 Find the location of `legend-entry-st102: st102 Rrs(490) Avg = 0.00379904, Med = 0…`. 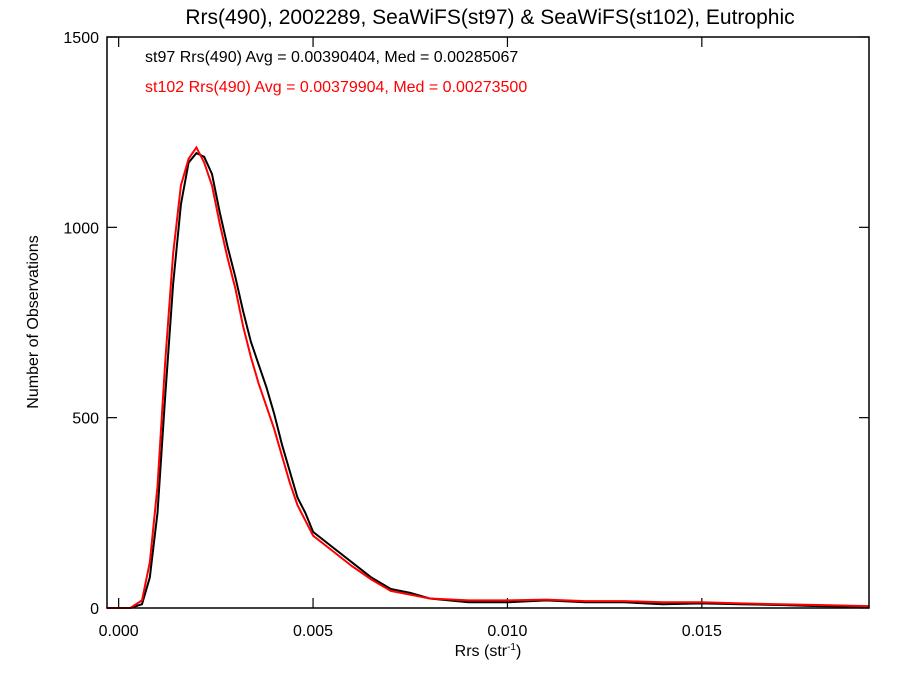

legend-entry-st102: st102 Rrs(490) Avg = 0.00379904, Med = 0… is located at coordinates (336, 87).